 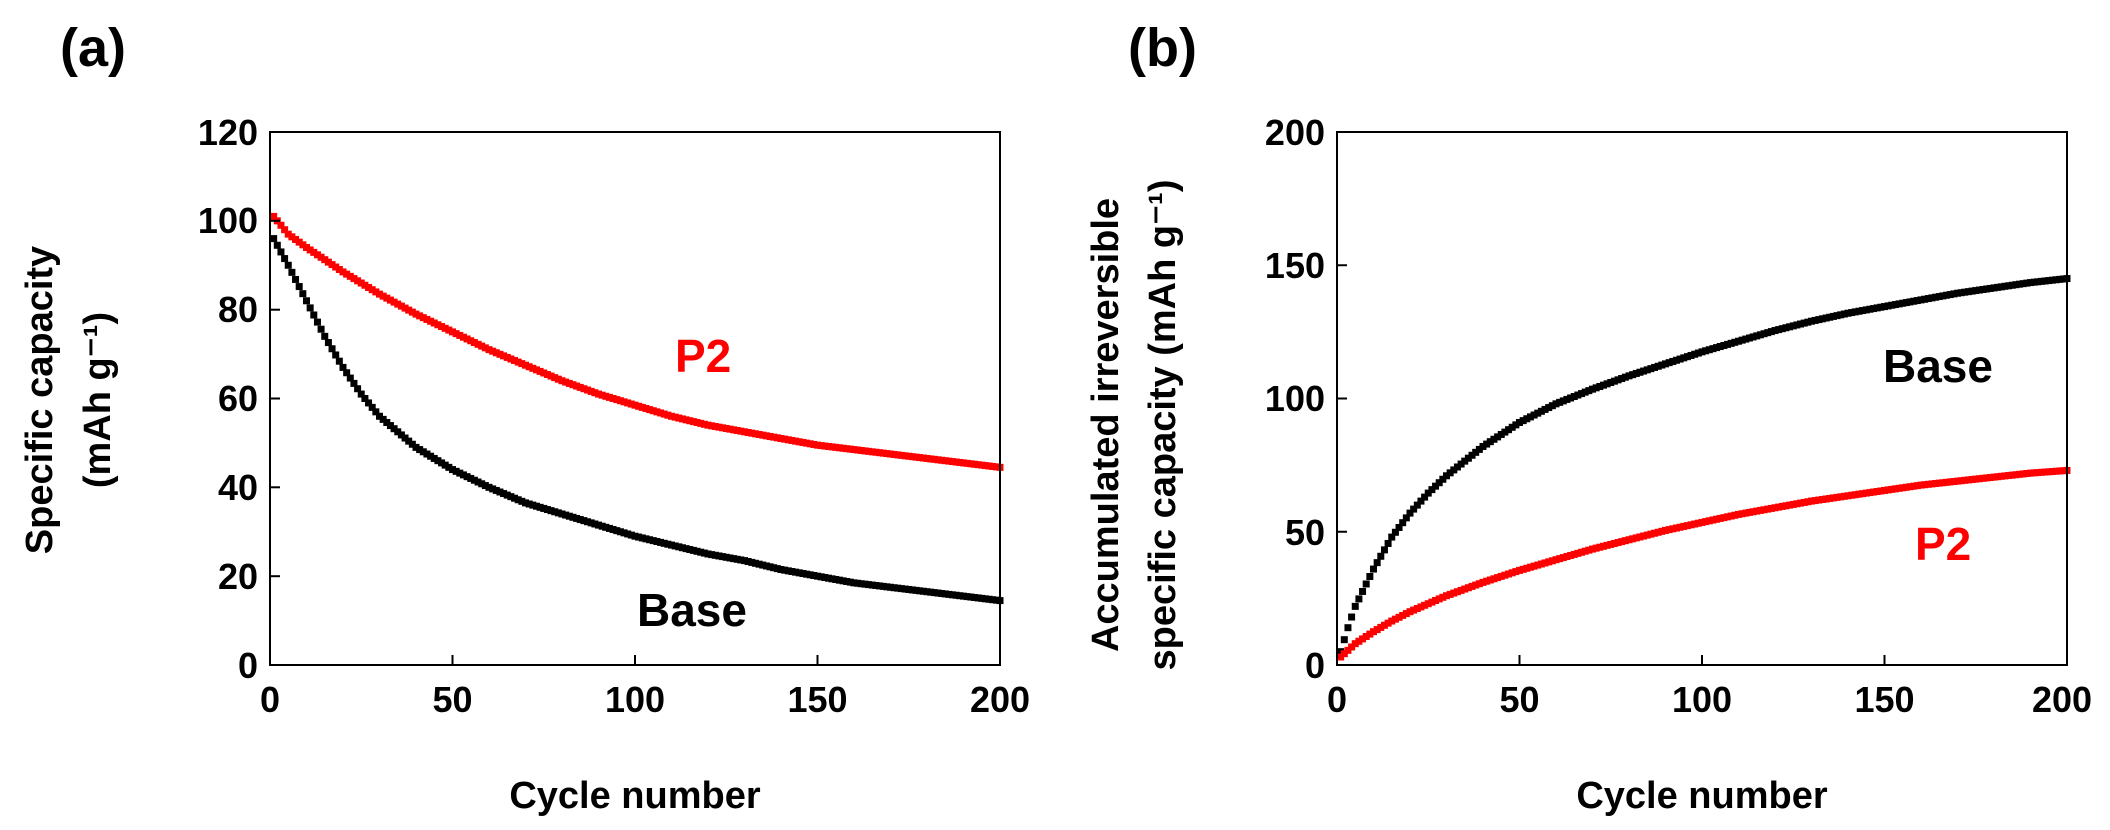 I want to click on panel-a-y-axis-title-line2: (mAh g⁻¹), so click(x=98, y=400).